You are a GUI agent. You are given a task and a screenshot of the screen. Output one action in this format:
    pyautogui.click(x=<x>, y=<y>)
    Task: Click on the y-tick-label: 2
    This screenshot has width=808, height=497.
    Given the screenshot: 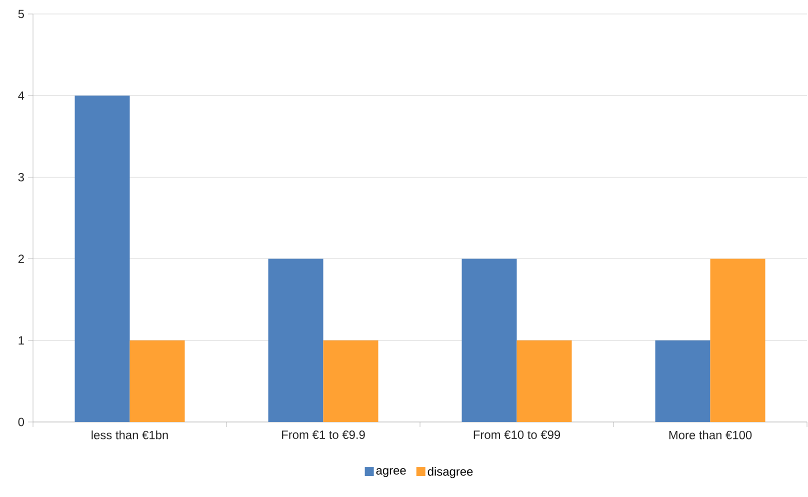 What is the action you would take?
    pyautogui.click(x=21, y=258)
    